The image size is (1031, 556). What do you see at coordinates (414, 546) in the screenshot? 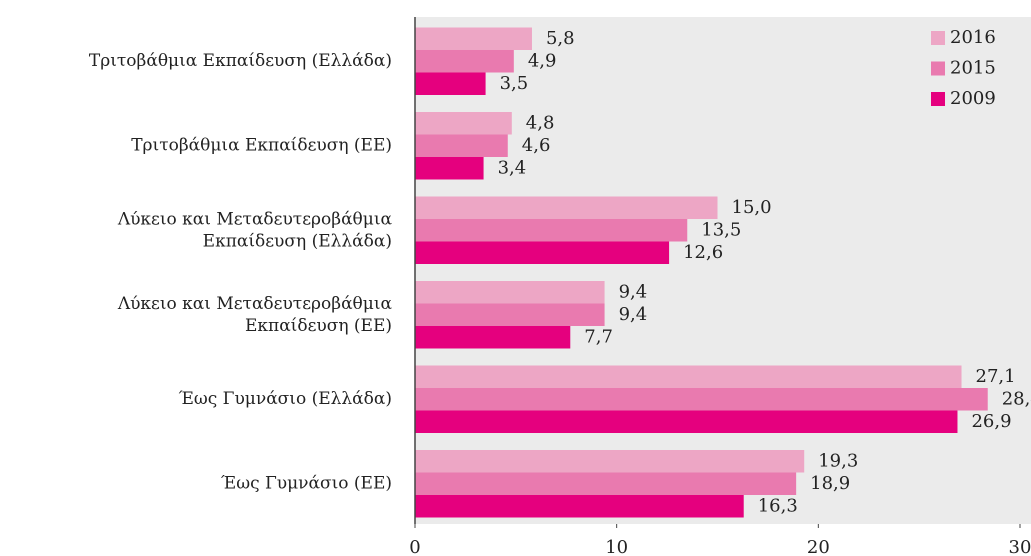
I see `x-tick-label: 0` at bounding box center [414, 546].